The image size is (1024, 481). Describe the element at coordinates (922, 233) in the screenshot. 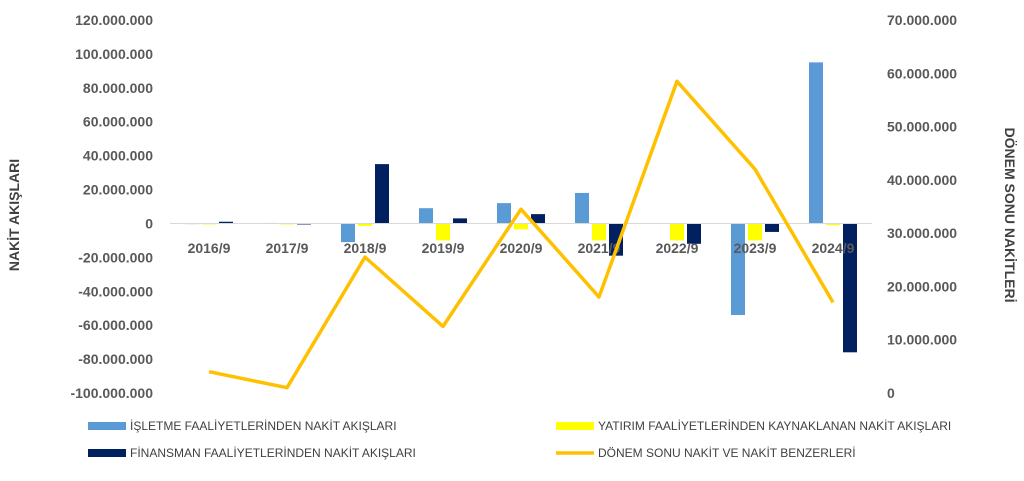

I see `y2-tick-label: 30.000.000` at that location.